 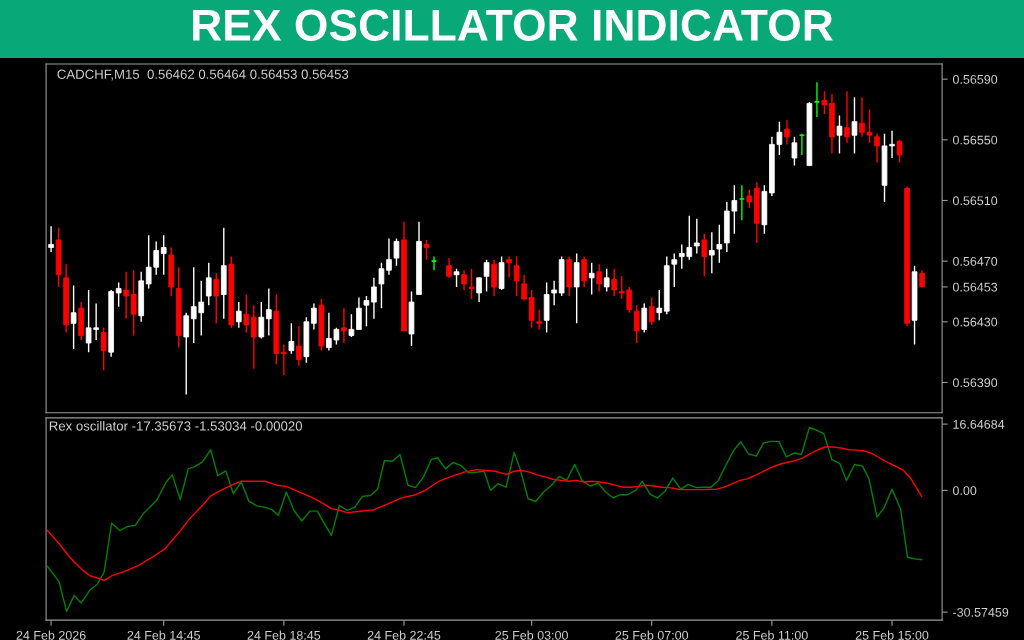 I want to click on y-tick-label: -30.57459, so click(x=981, y=612).